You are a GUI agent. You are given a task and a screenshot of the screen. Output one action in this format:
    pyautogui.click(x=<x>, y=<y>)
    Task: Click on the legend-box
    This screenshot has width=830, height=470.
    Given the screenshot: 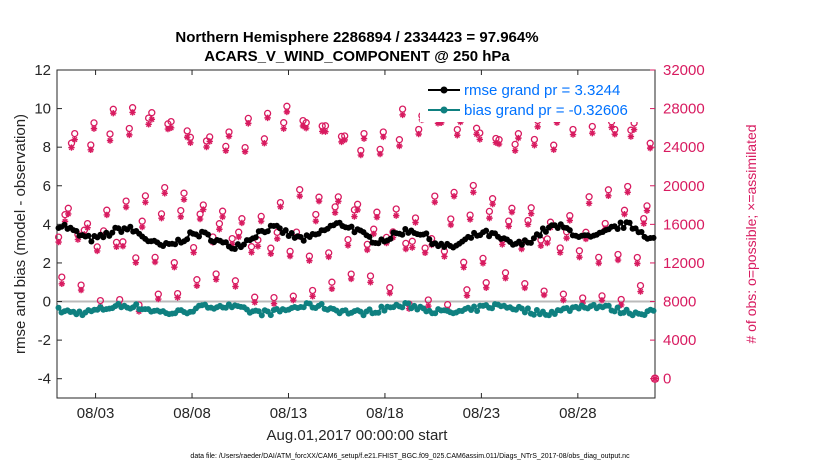 What is the action you would take?
    pyautogui.click(x=532, y=100)
    